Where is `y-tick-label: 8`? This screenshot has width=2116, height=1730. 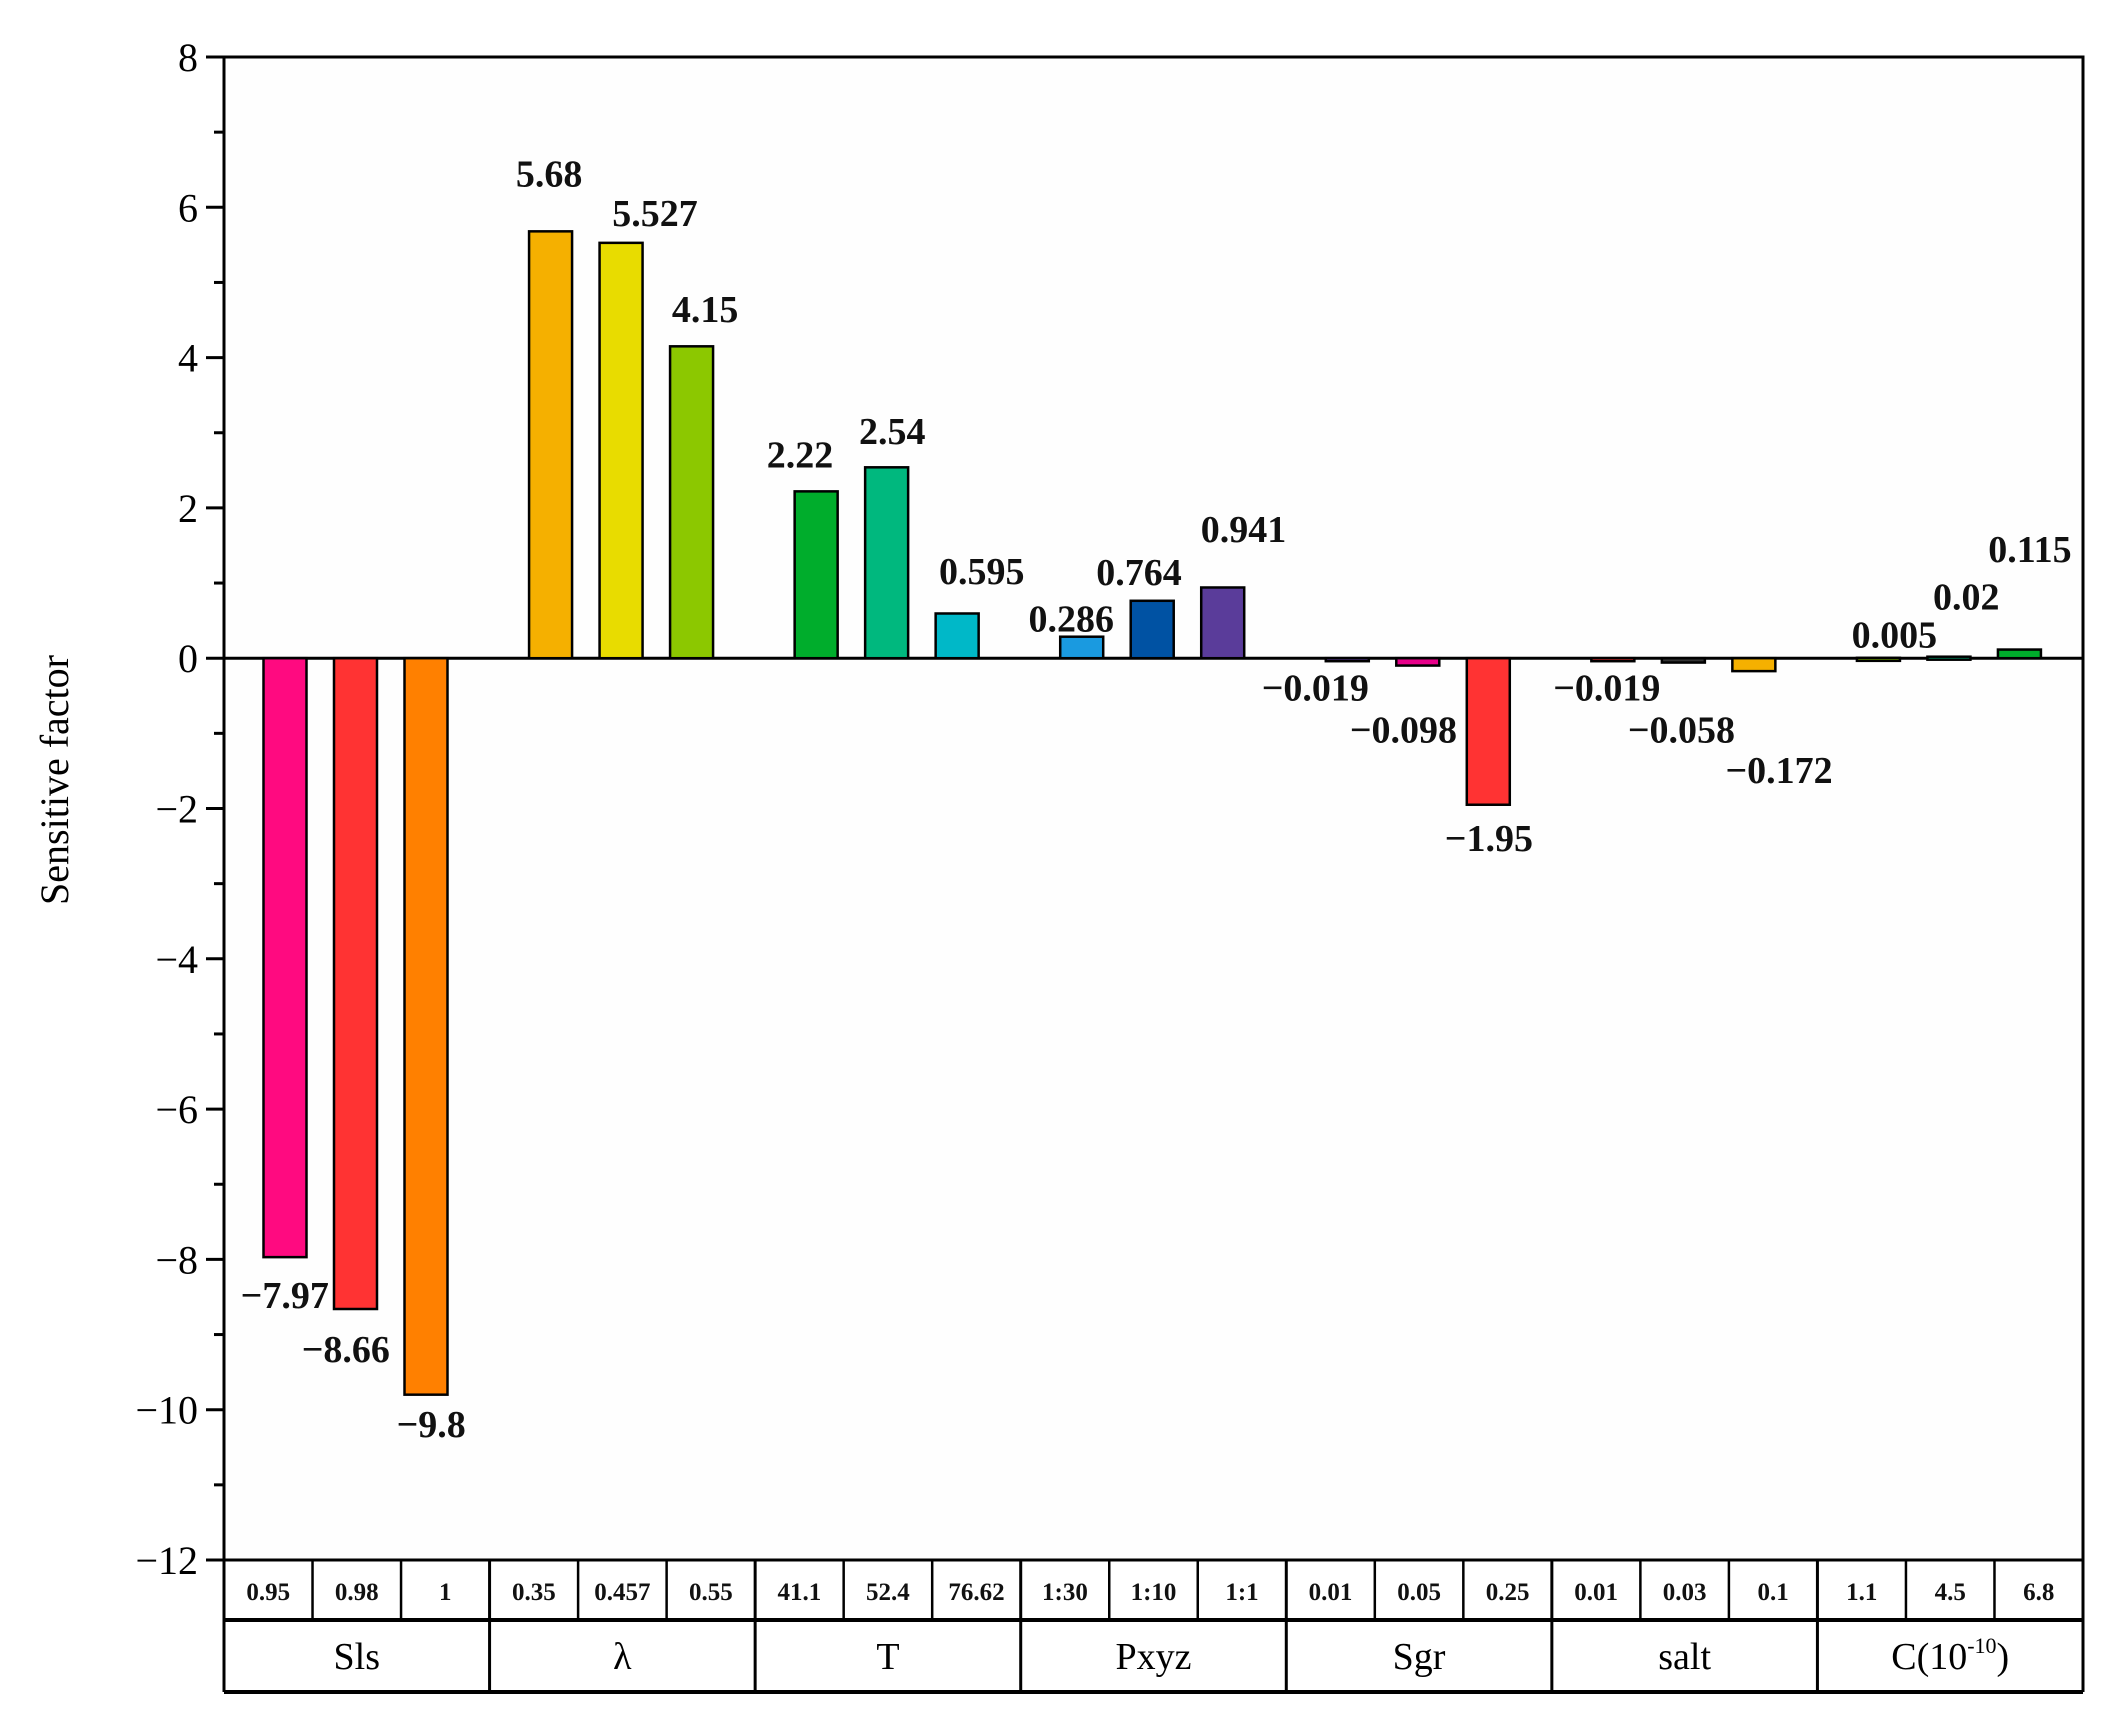 y-tick-label: 8 is located at coordinates (188, 57).